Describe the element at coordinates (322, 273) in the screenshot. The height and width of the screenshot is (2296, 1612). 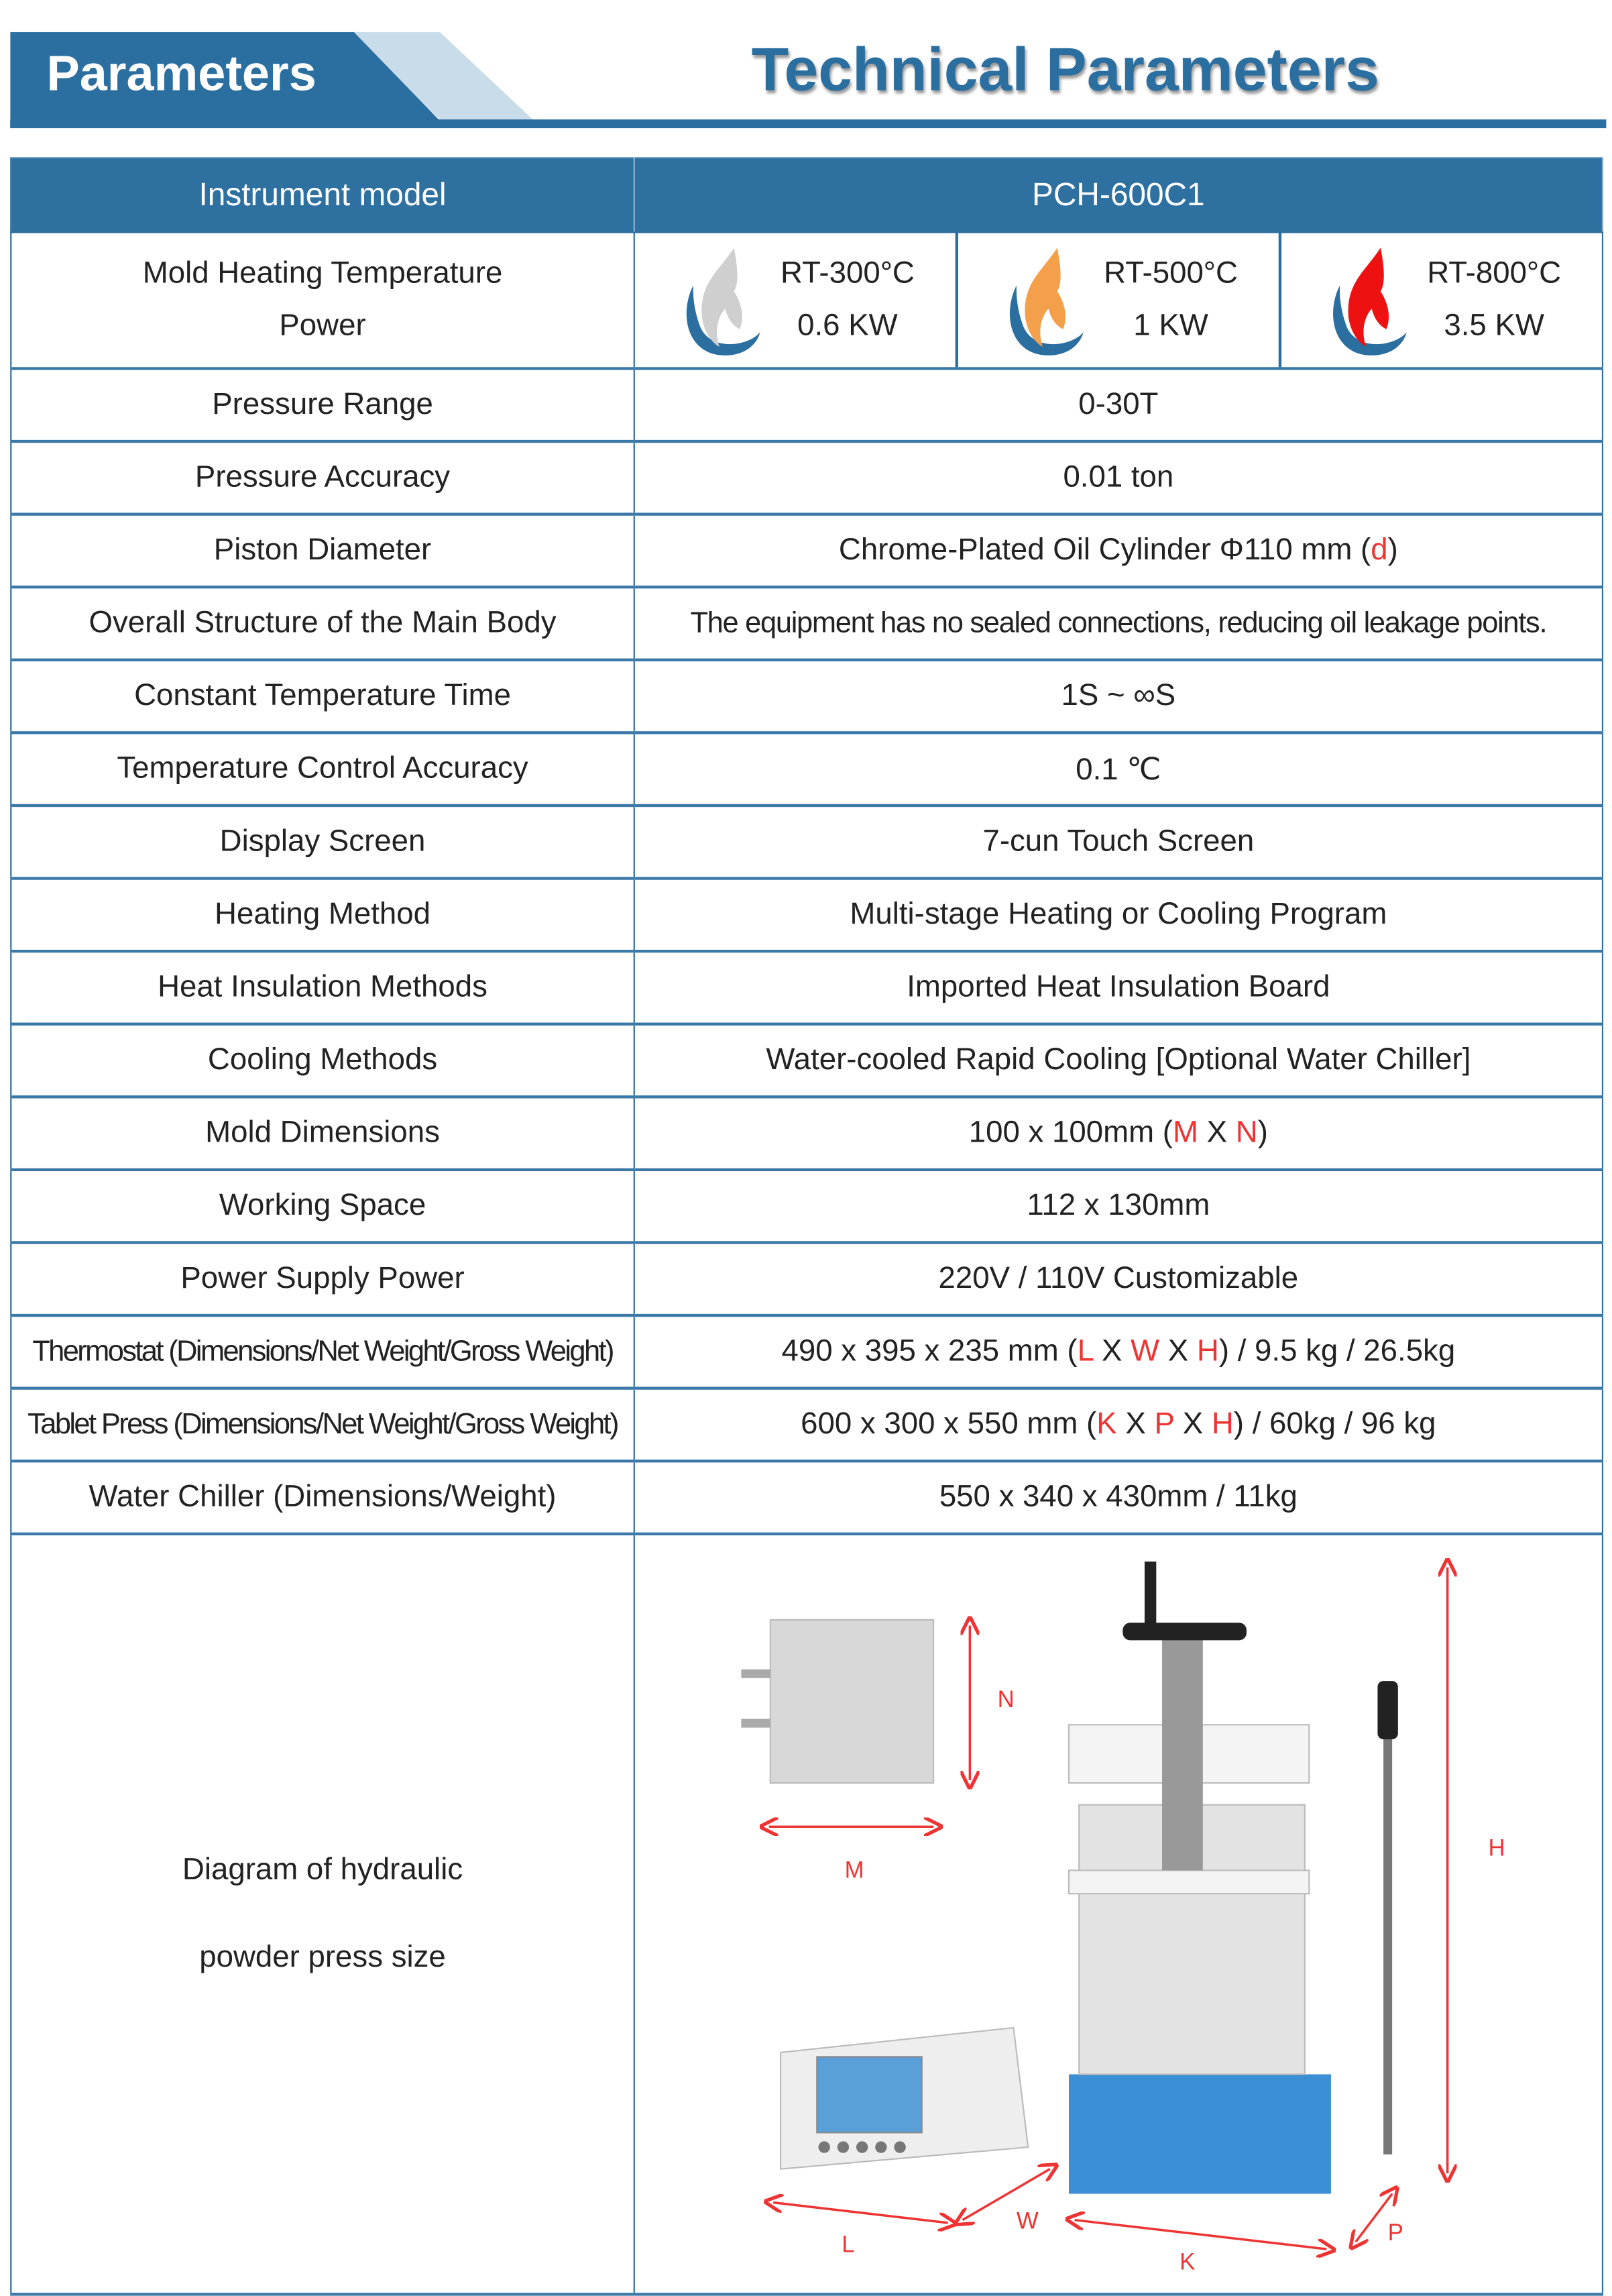
I see `heating-label-line1: Mold Heating Temperature` at that location.